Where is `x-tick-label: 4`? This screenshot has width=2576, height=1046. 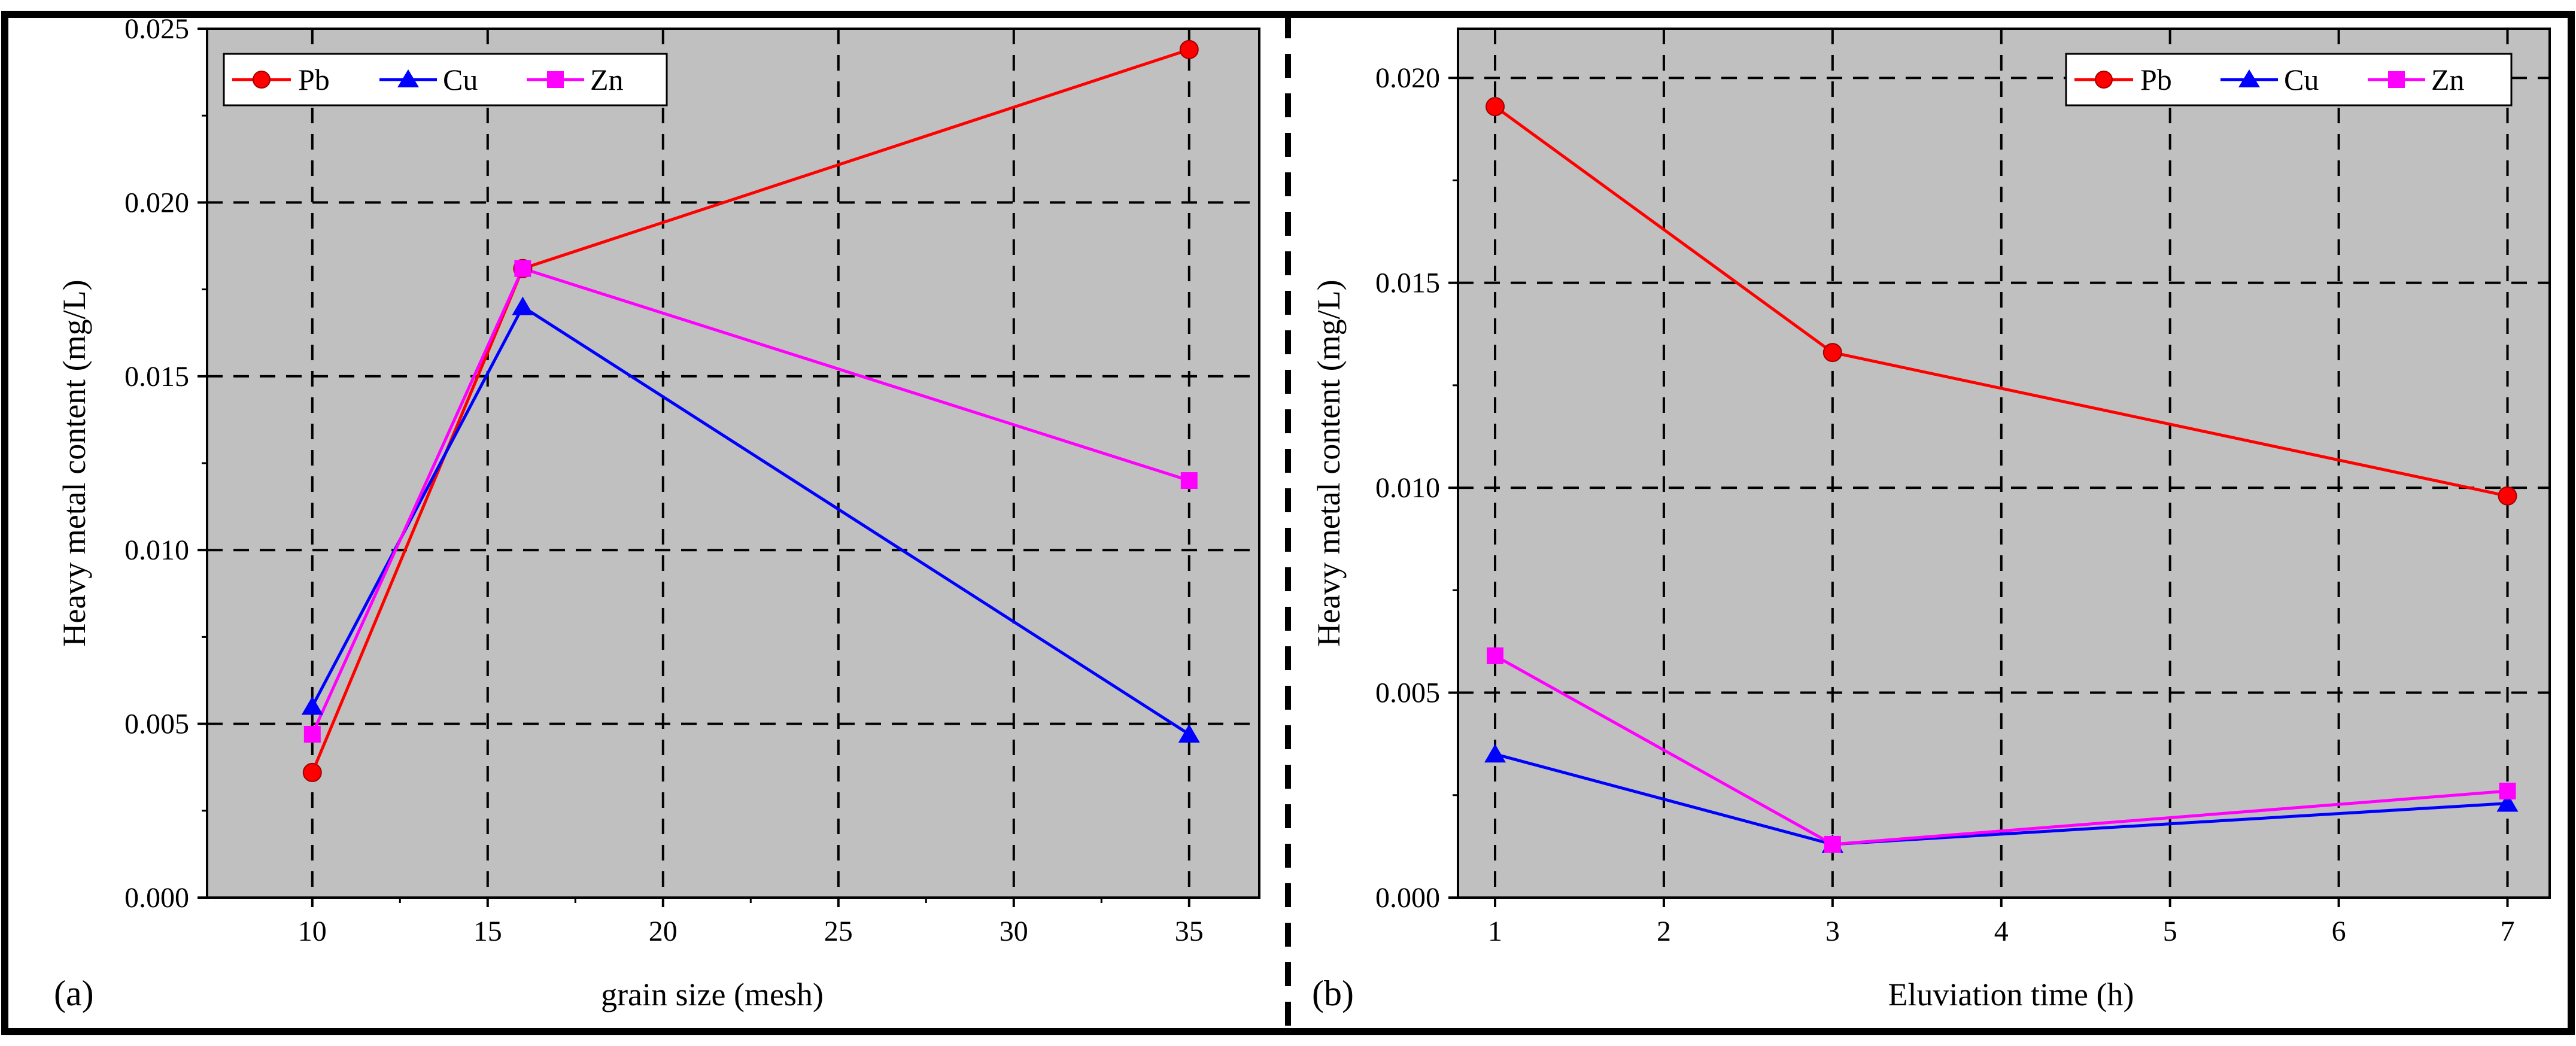
x-tick-label: 4 is located at coordinates (2002, 931).